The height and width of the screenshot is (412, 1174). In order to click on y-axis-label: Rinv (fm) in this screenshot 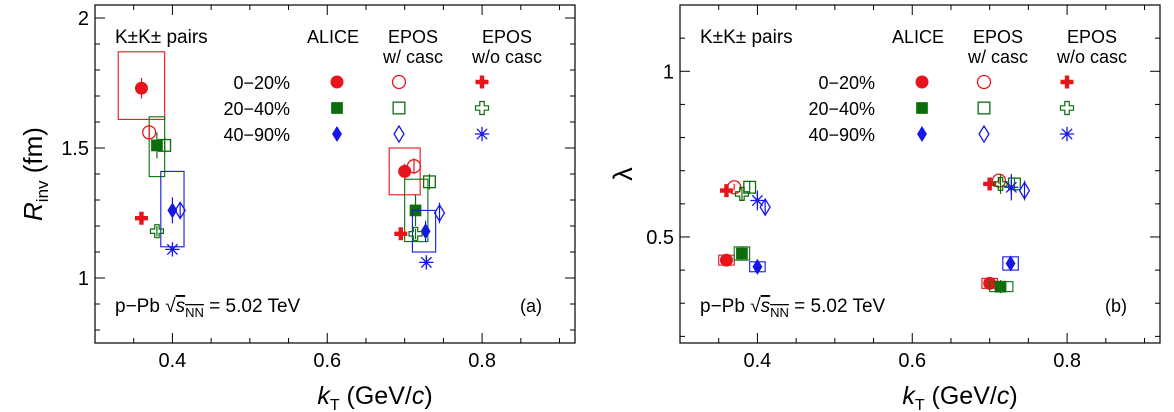, I will do `click(35, 174)`.